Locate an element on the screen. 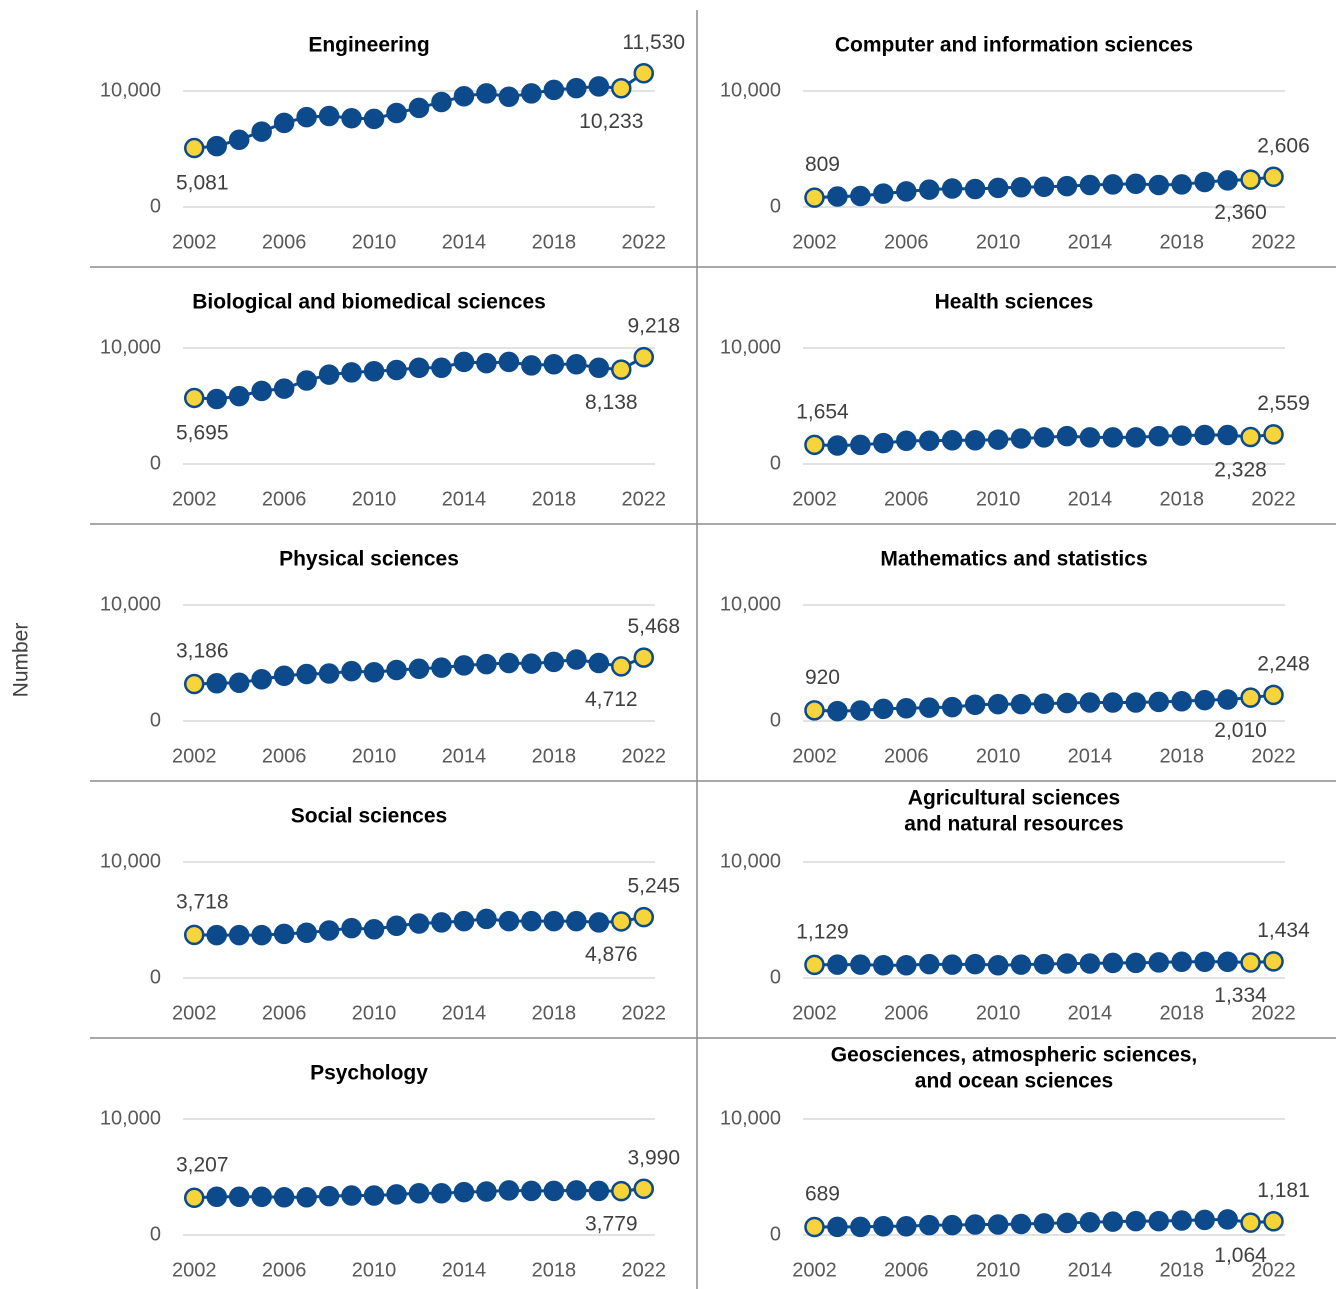 This screenshot has width=1336, height=1289. value-label: 2,606 is located at coordinates (1283, 145).